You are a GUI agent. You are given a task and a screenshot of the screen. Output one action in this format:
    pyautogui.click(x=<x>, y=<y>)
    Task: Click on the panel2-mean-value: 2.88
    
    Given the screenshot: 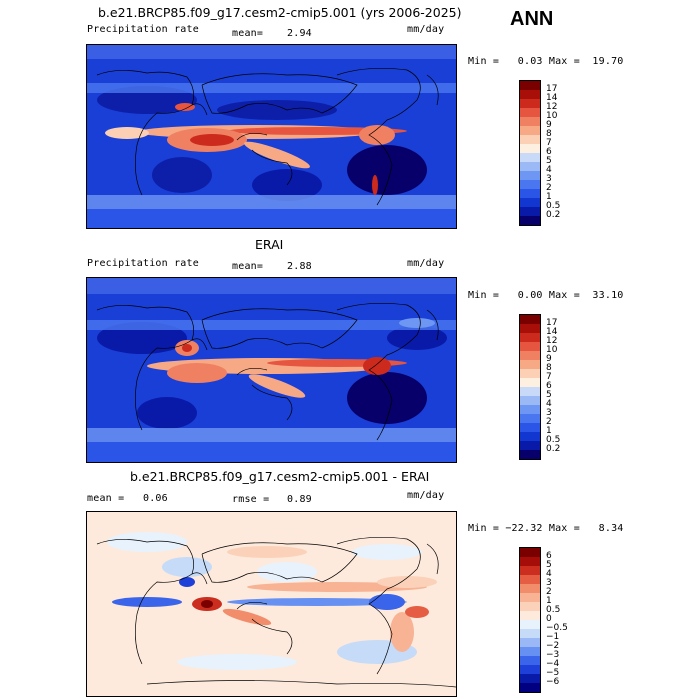 What is the action you would take?
    pyautogui.click(x=299, y=266)
    